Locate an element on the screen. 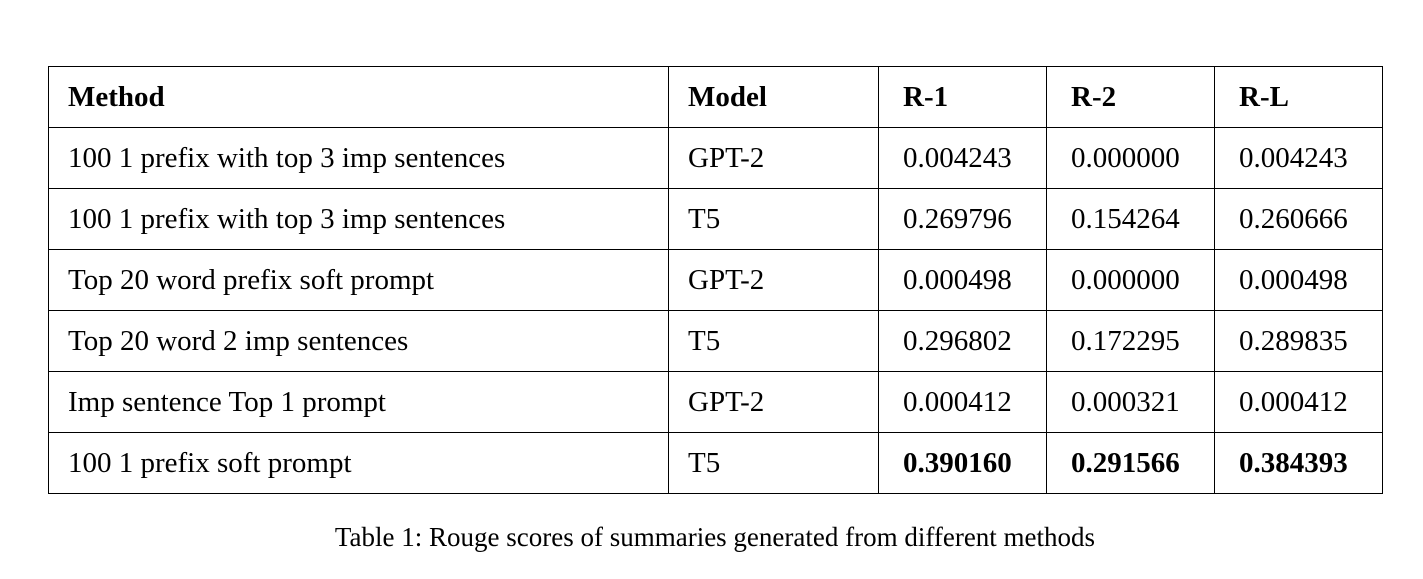  r1-cell: 0.000498 is located at coordinates (962, 280).